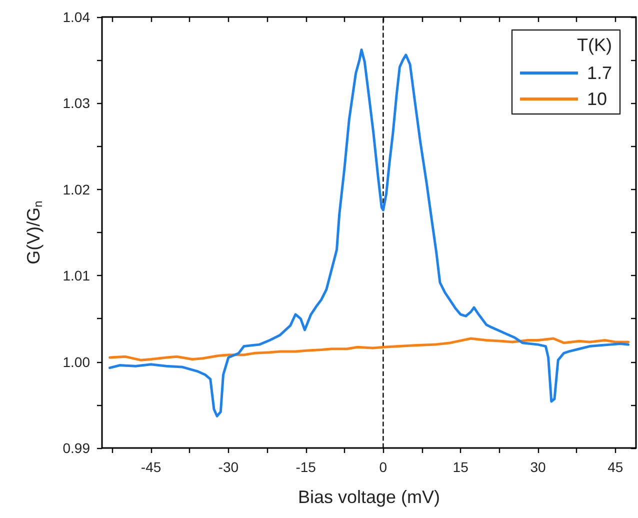  What do you see at coordinates (538, 467) in the screenshot?
I see `x-tick-label: 30` at bounding box center [538, 467].